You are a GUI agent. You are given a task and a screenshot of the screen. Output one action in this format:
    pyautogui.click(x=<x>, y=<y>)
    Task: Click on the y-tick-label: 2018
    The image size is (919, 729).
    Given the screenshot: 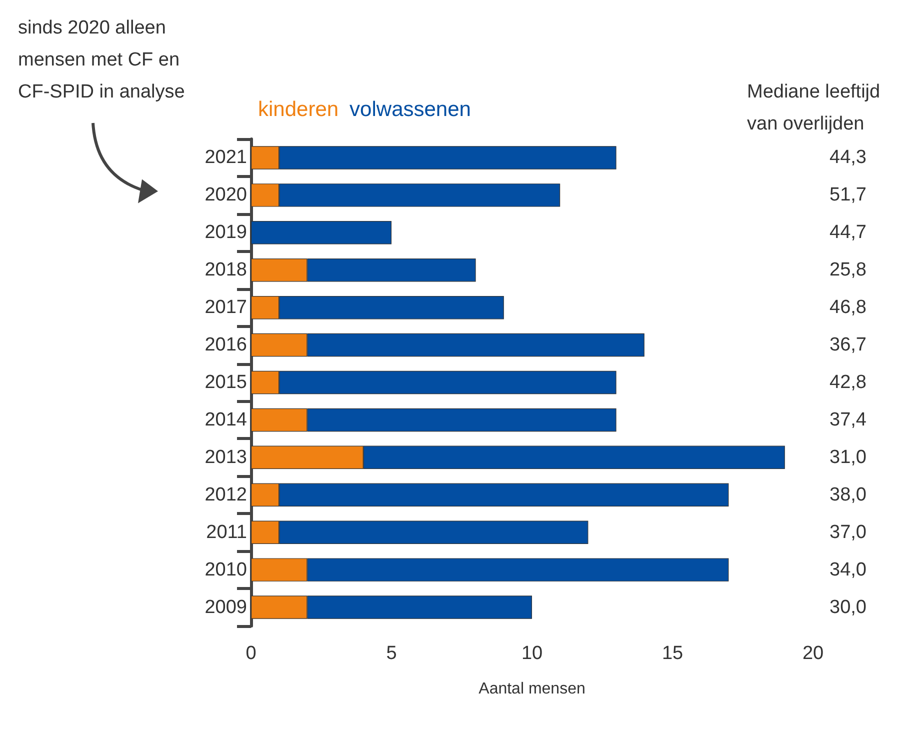 What is the action you would take?
    pyautogui.click(x=225, y=270)
    